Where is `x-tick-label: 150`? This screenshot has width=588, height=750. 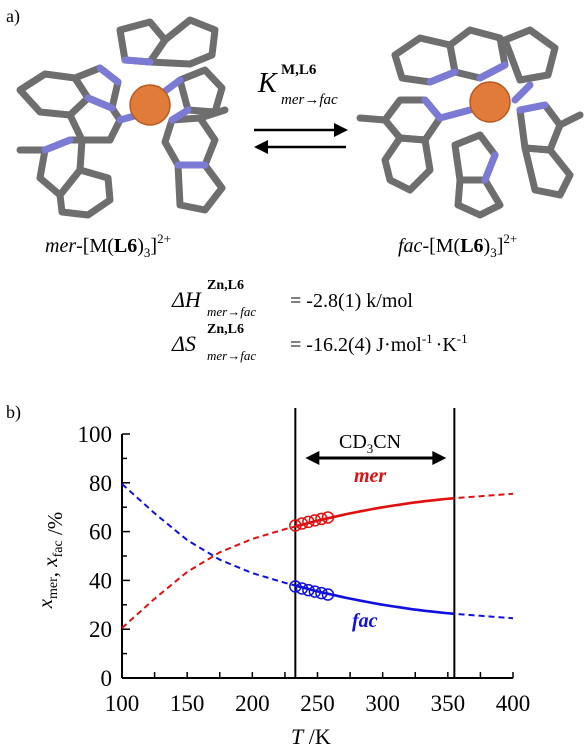 x-tick-label: 150 is located at coordinates (187, 703).